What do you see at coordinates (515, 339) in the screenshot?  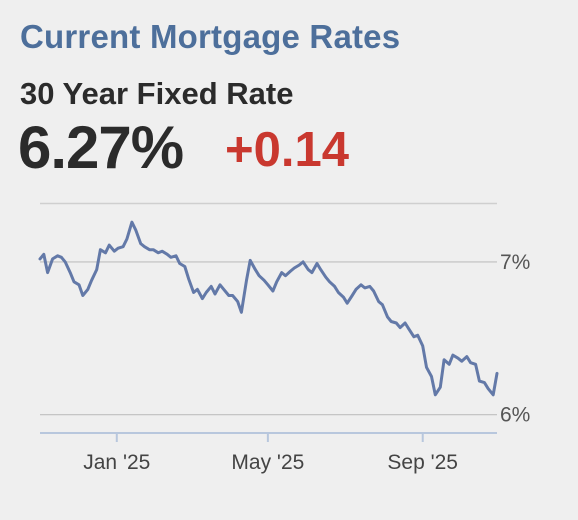 I see `y-axis-ticks: 7% 6%` at bounding box center [515, 339].